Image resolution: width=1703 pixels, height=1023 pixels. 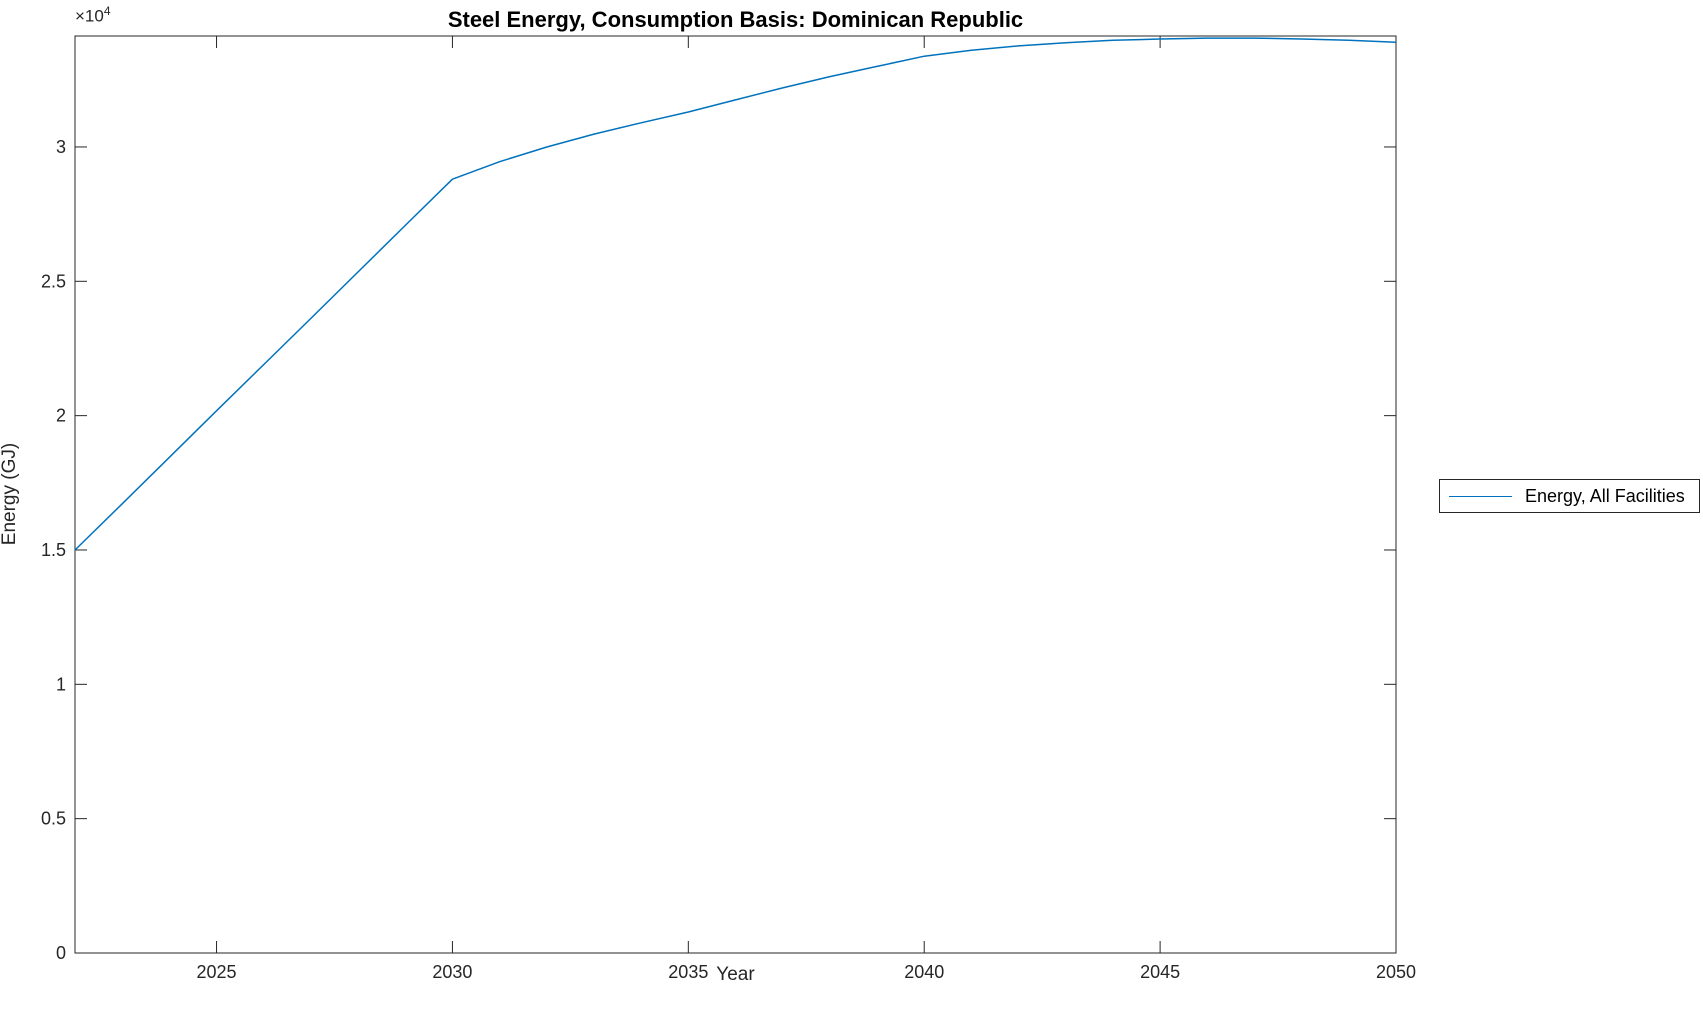 I want to click on x-tick-label: 2030, so click(x=452, y=972).